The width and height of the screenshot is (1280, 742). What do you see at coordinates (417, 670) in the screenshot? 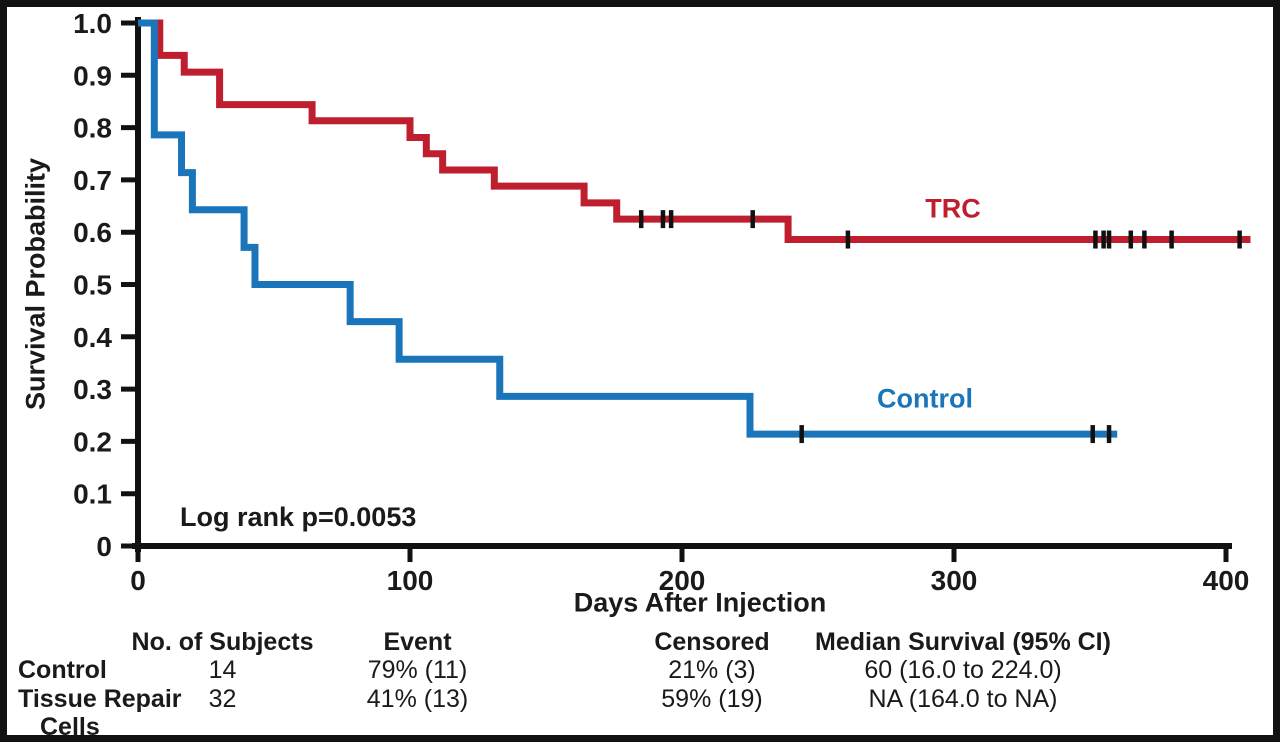
I see `table-cell-event: 79% (11)` at bounding box center [417, 670].